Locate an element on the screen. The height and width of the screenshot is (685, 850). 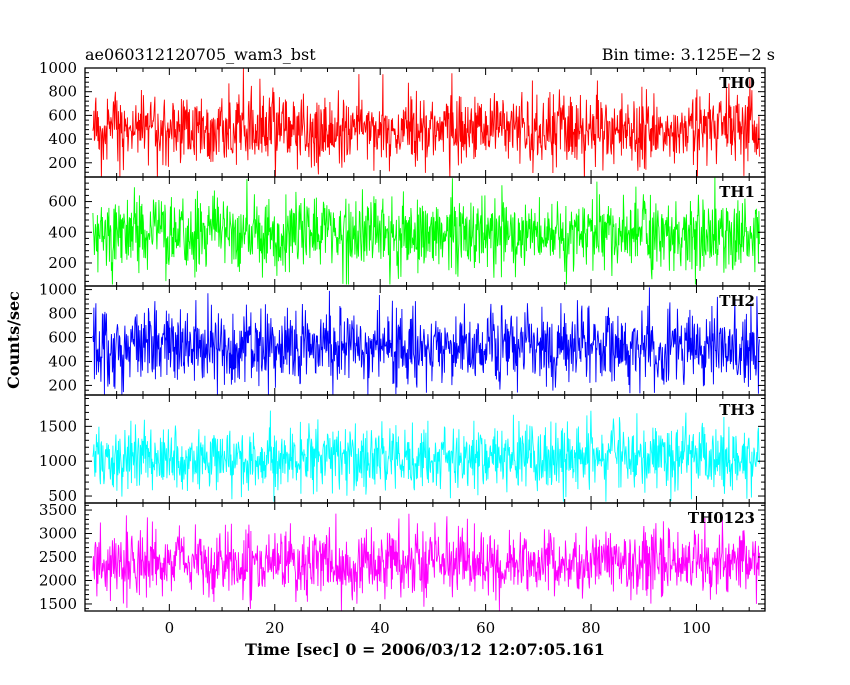
x-tick-label: 80 is located at coordinates (590, 628).